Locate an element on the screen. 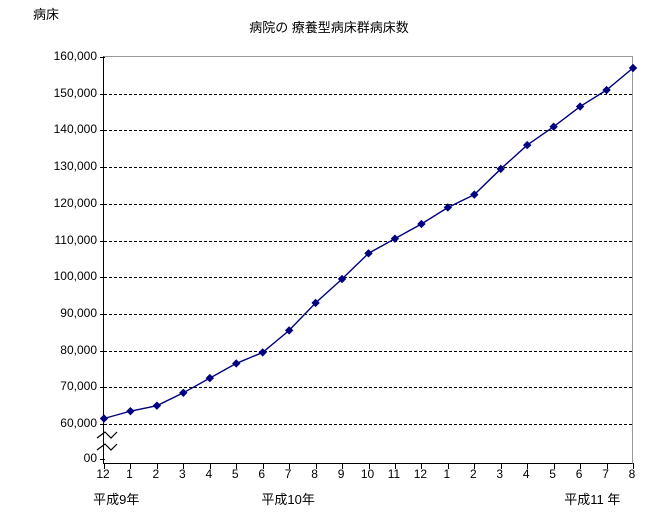 This screenshot has height=530, width=658. y-axis-label: 120,000 is located at coordinates (75, 202).